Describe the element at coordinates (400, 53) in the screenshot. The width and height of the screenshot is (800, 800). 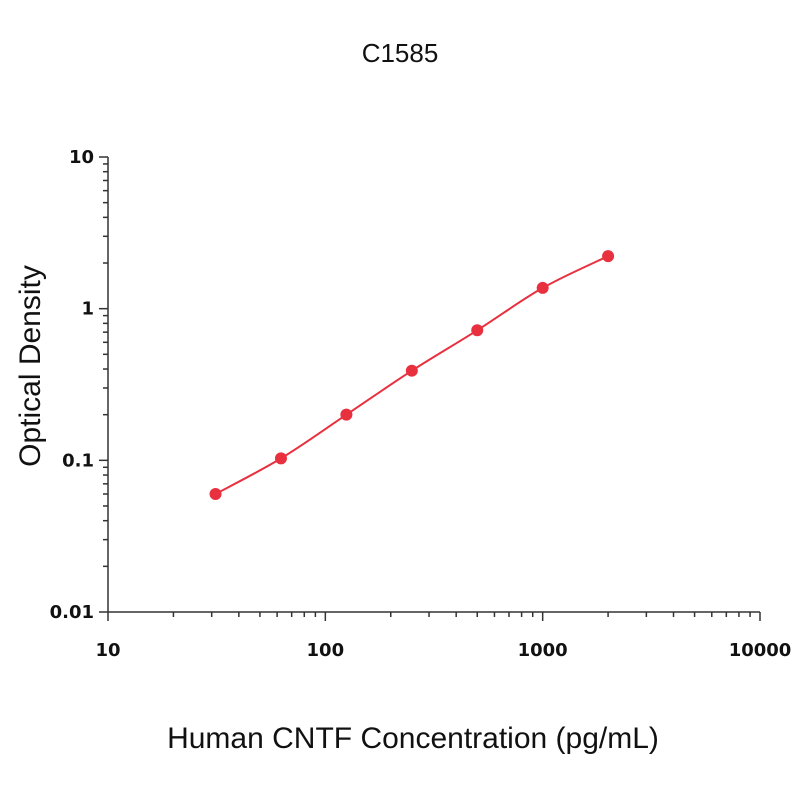
I see `chart-title: C1585` at that location.